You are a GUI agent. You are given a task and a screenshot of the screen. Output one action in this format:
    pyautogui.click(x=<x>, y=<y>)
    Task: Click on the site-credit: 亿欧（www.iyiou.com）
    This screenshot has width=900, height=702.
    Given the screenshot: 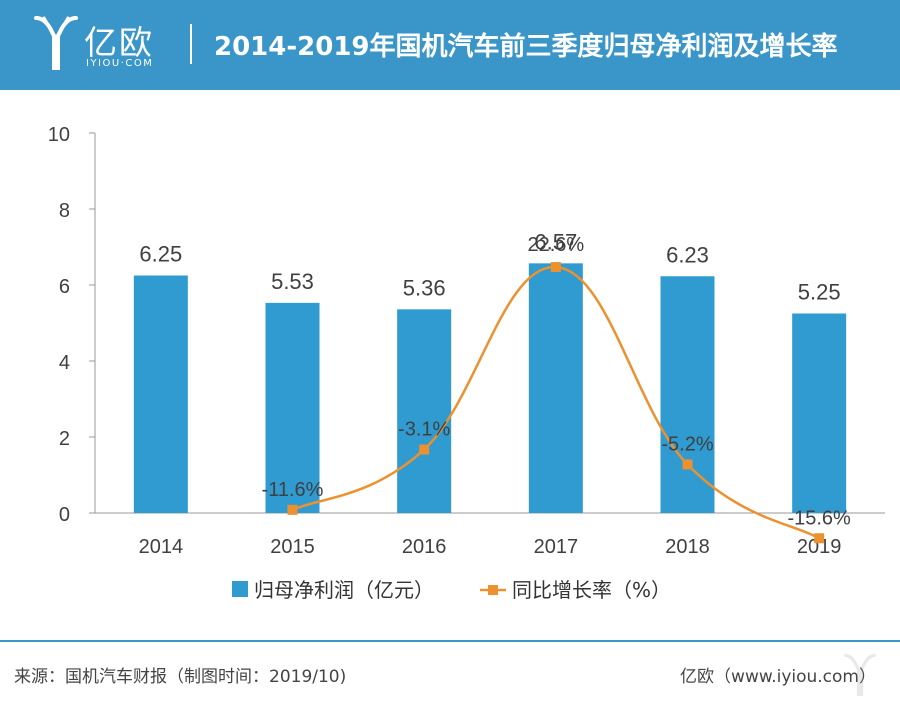 What is the action you would take?
    pyautogui.click(x=778, y=677)
    